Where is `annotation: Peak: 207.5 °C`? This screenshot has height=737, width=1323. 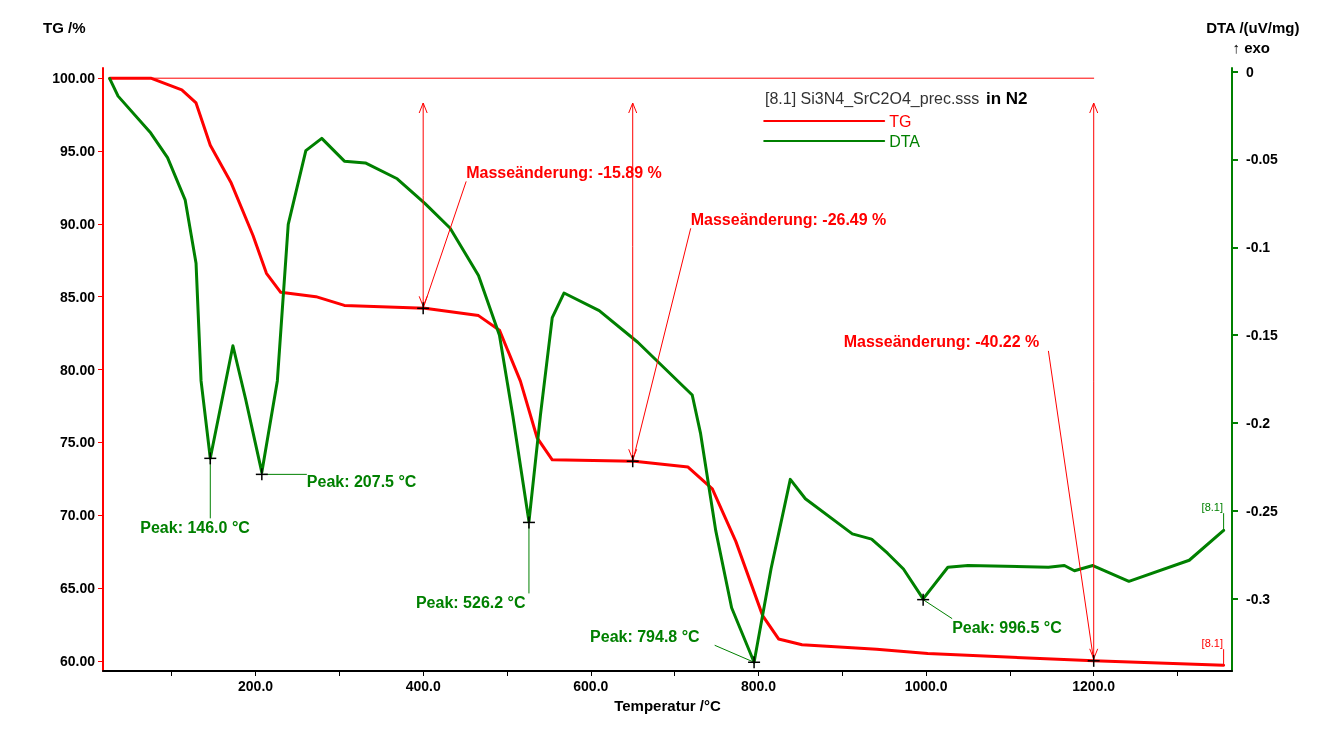
annotation: Peak: 207.5 °C is located at coordinates (361, 481).